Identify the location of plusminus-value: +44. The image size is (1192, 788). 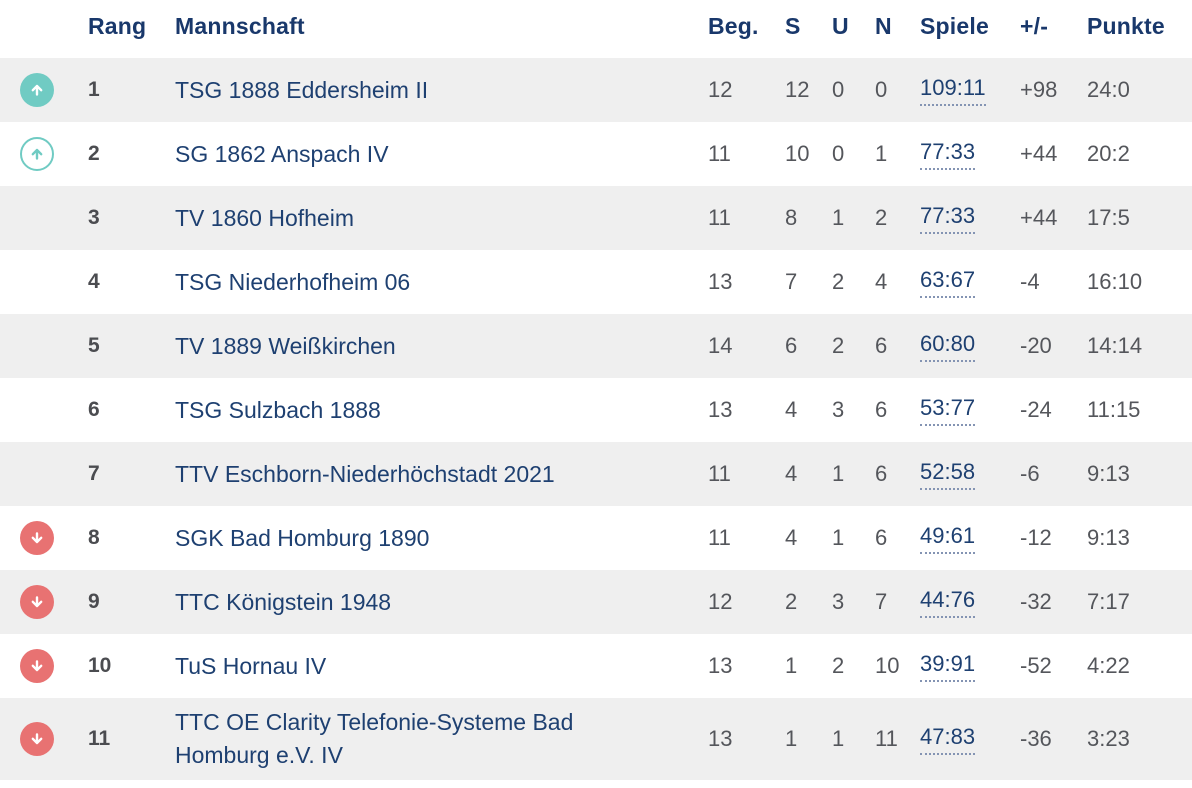
(1039, 153).